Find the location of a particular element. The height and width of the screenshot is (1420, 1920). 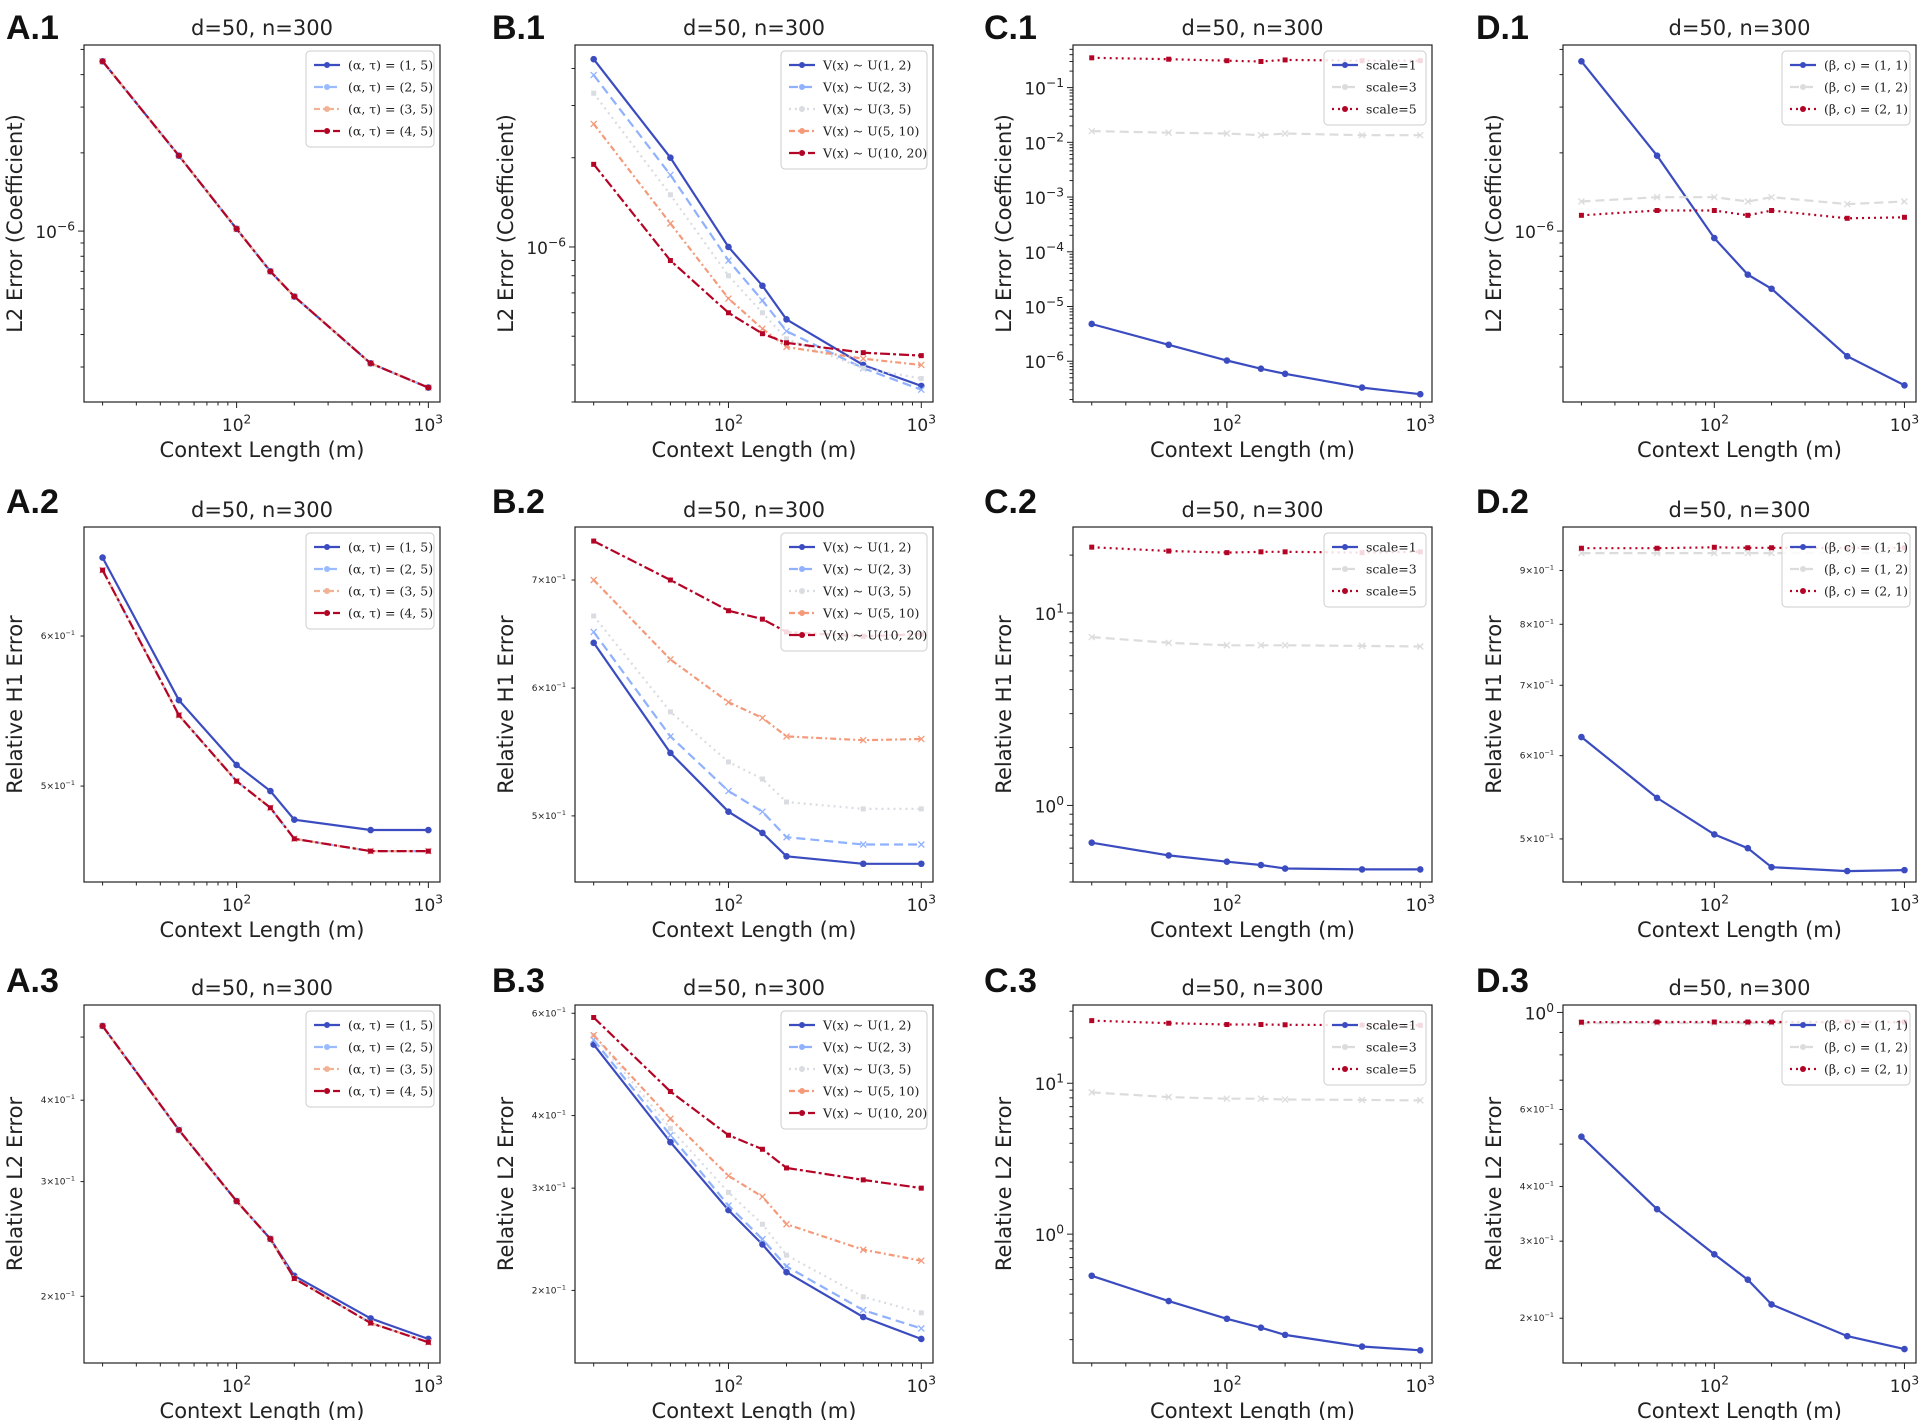

y-tick-label: 10⁻³ is located at coordinates (1044, 197).